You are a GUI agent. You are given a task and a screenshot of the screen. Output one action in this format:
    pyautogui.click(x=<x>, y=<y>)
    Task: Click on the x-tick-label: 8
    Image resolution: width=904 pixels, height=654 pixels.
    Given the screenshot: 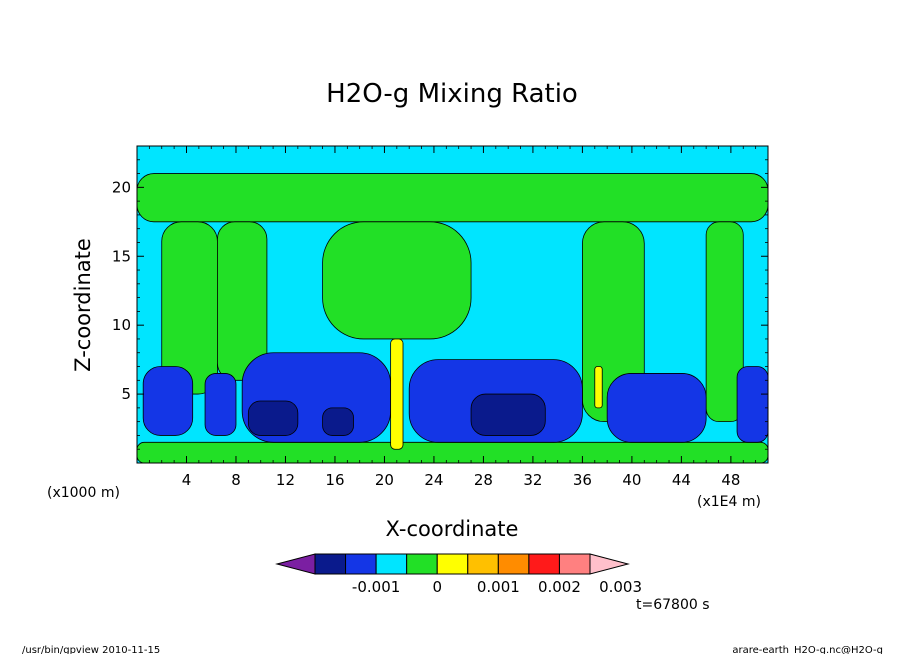 What is the action you would take?
    pyautogui.click(x=236, y=480)
    